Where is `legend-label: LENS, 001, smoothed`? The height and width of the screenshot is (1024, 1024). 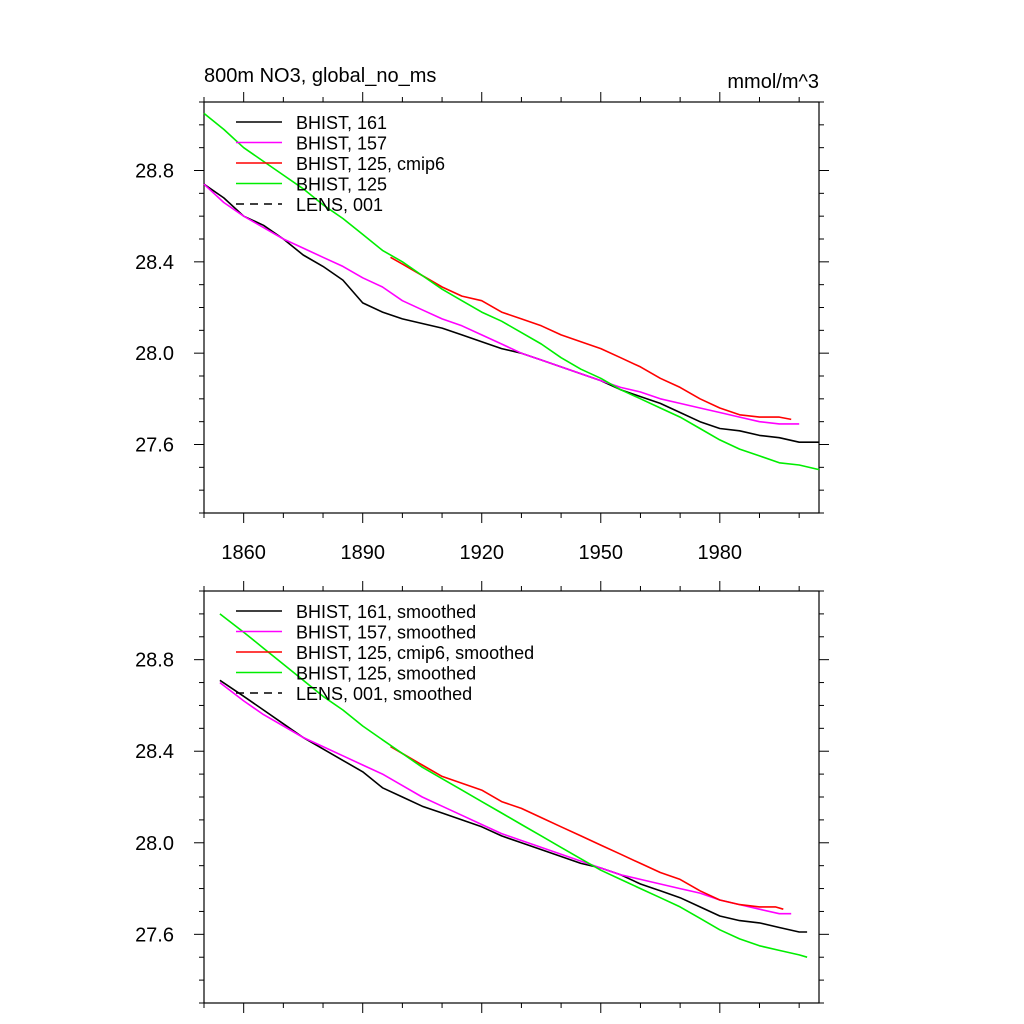
legend-label: LENS, 001, smoothed is located at coordinates (384, 694).